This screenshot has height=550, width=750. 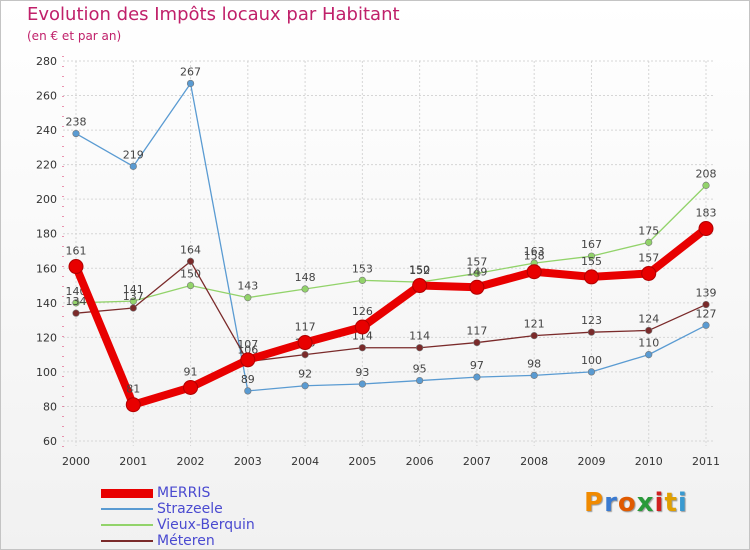 I want to click on point-strazeele-2003, so click(x=248, y=391).